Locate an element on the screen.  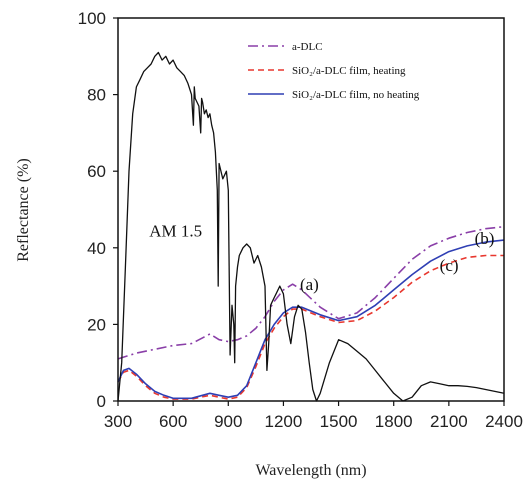
y-tick-label: 0 is located at coordinates (101, 401).